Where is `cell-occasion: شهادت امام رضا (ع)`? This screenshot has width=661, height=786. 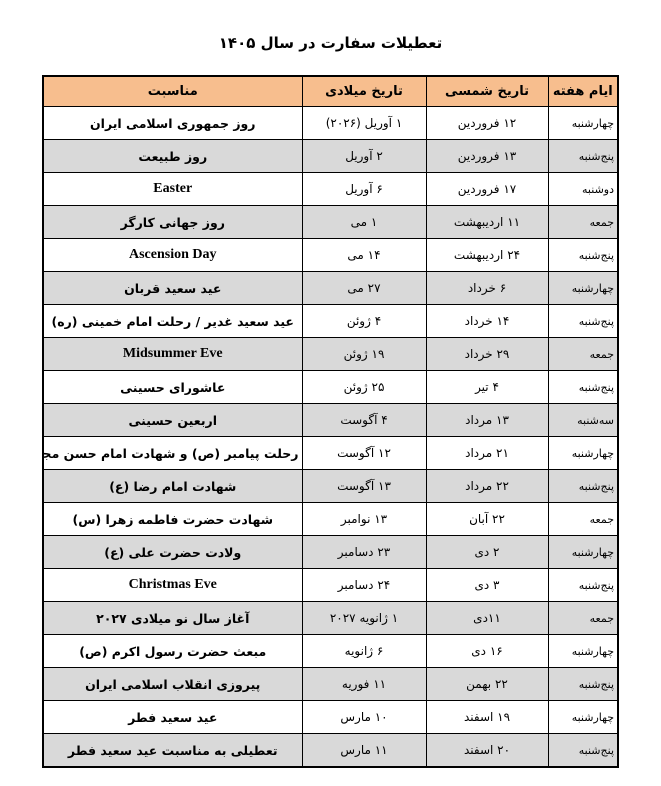
cell-occasion: شهادت امام رضا (ع) is located at coordinates (172, 486).